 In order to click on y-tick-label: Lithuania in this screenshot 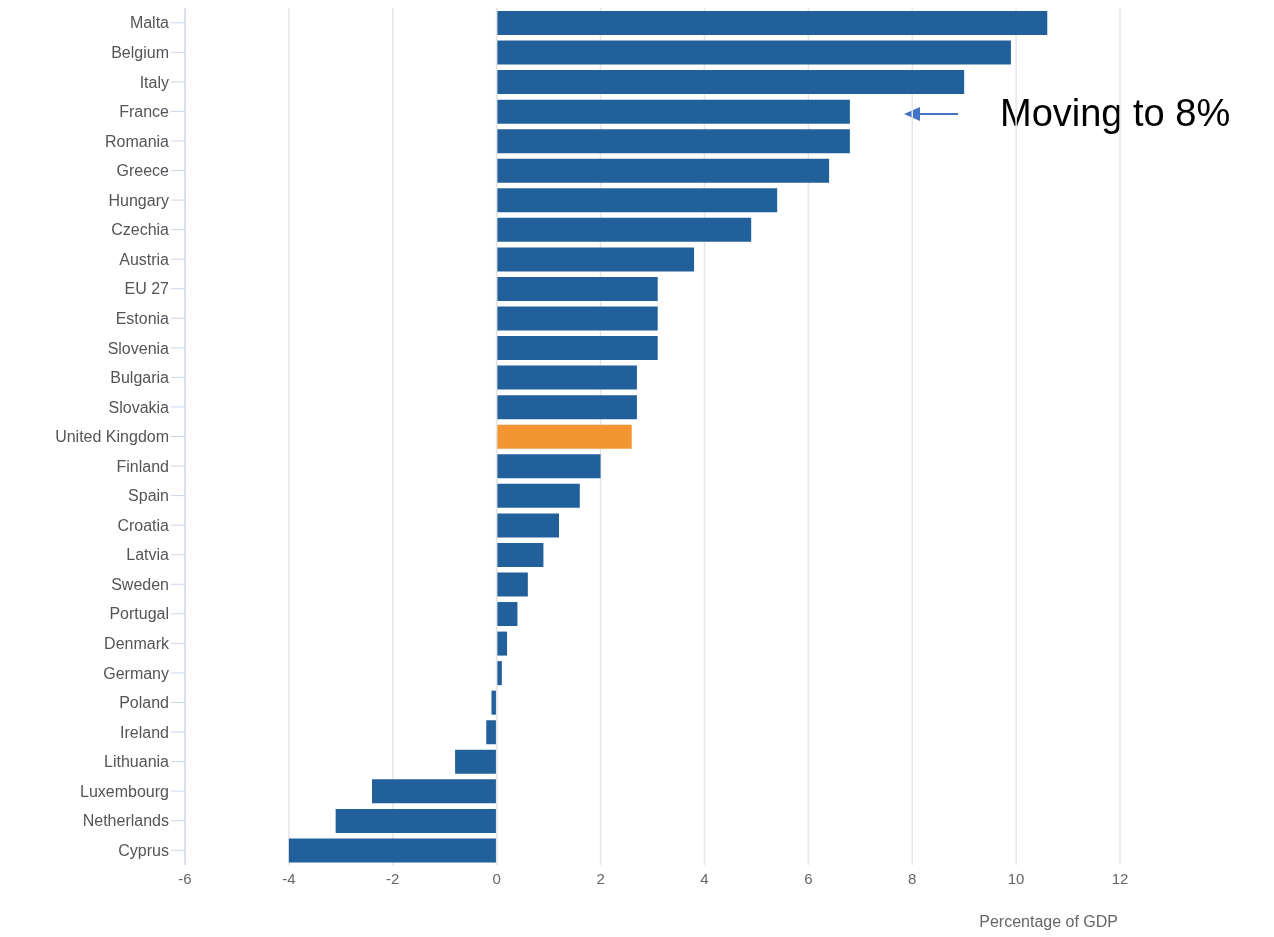, I will do `click(137, 762)`.